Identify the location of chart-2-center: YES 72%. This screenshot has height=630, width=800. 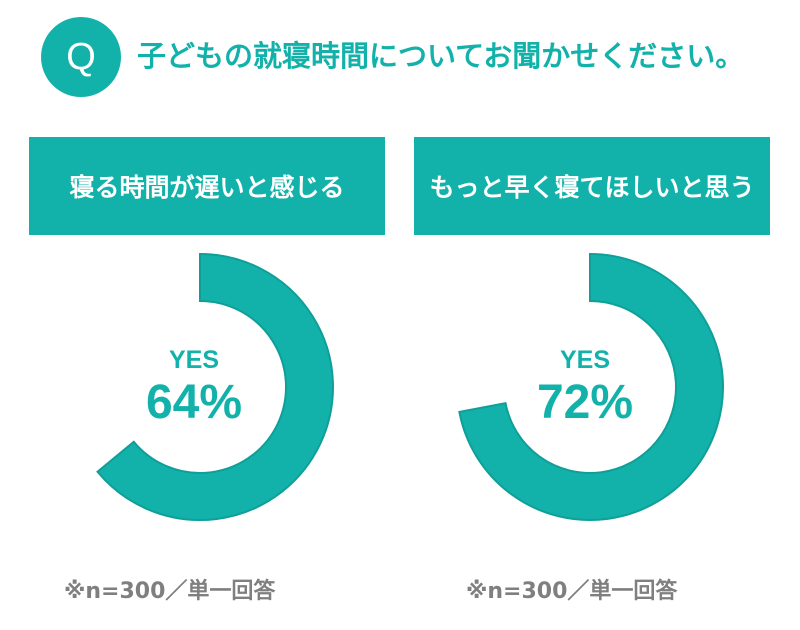
(585, 388).